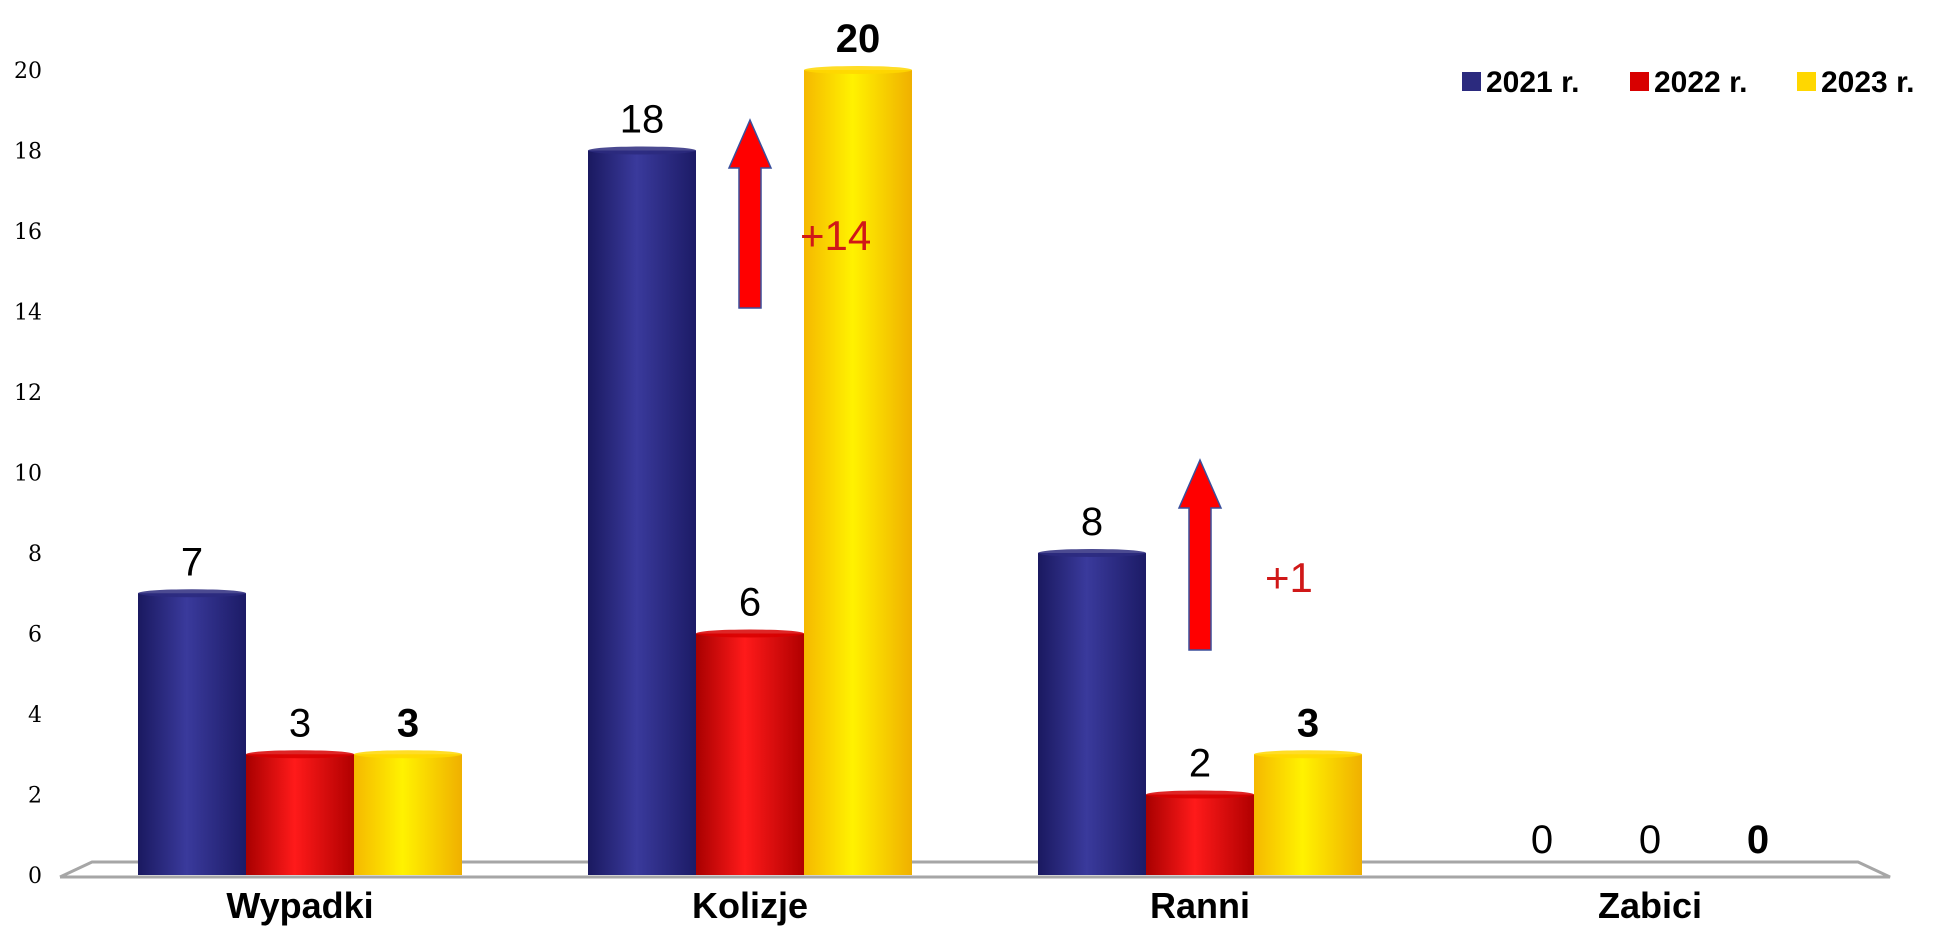 Image resolution: width=1949 pixels, height=928 pixels. What do you see at coordinates (1200, 764) in the screenshot?
I see `data-label: 2` at bounding box center [1200, 764].